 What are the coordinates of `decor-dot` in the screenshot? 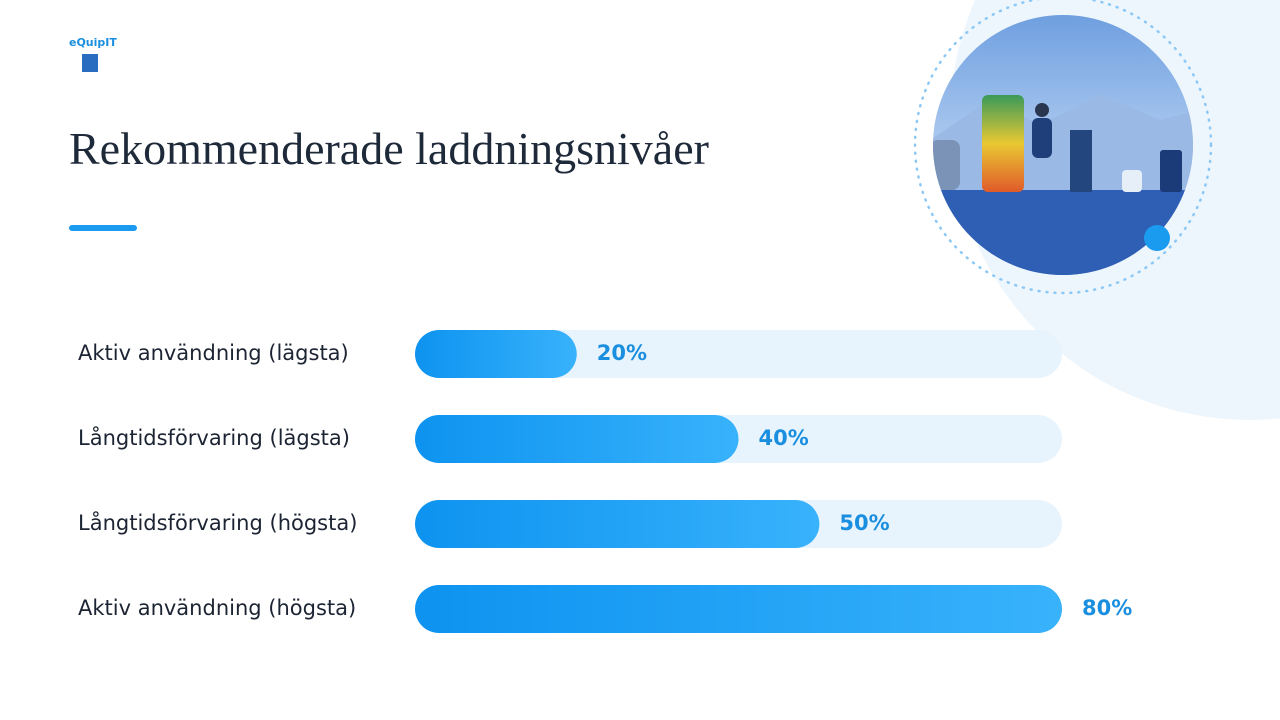 It's located at (1157, 238).